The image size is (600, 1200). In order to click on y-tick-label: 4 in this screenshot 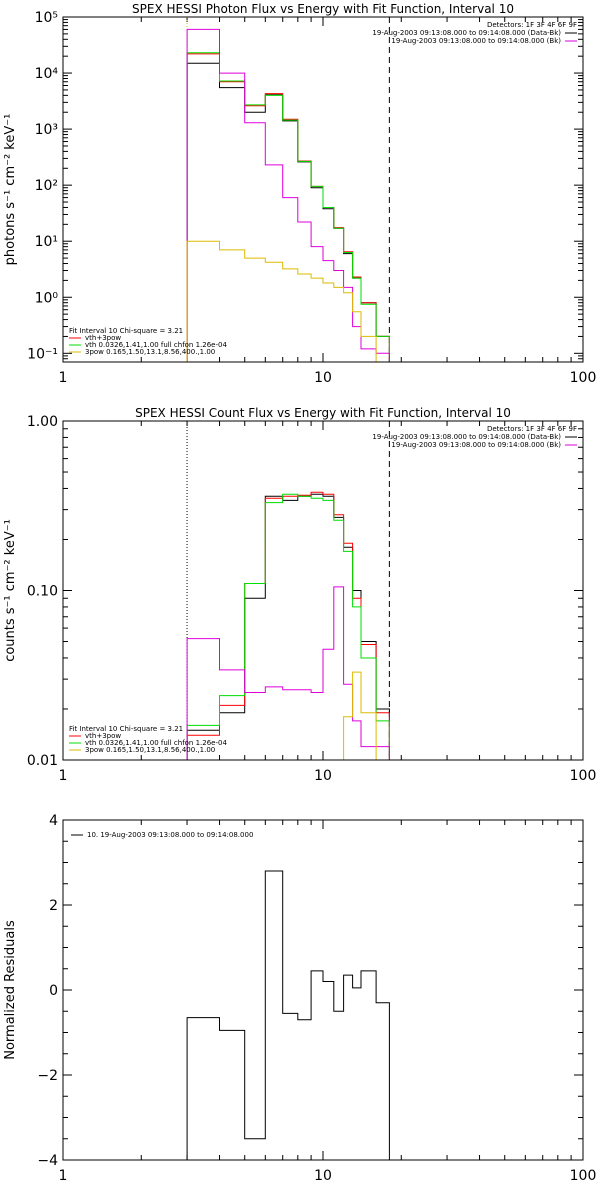, I will do `click(53, 821)`.